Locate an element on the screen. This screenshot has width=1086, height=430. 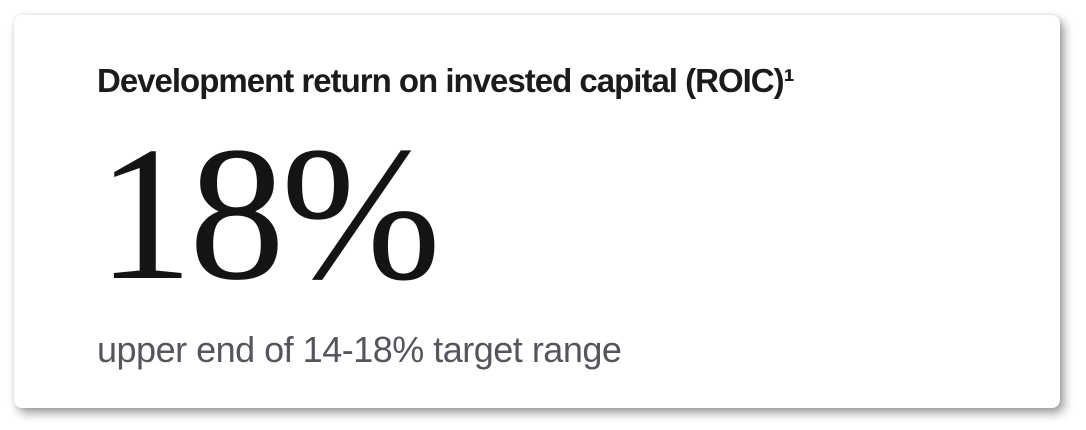
stat-description: upper end of 14-18% target range is located at coordinates (359, 349).